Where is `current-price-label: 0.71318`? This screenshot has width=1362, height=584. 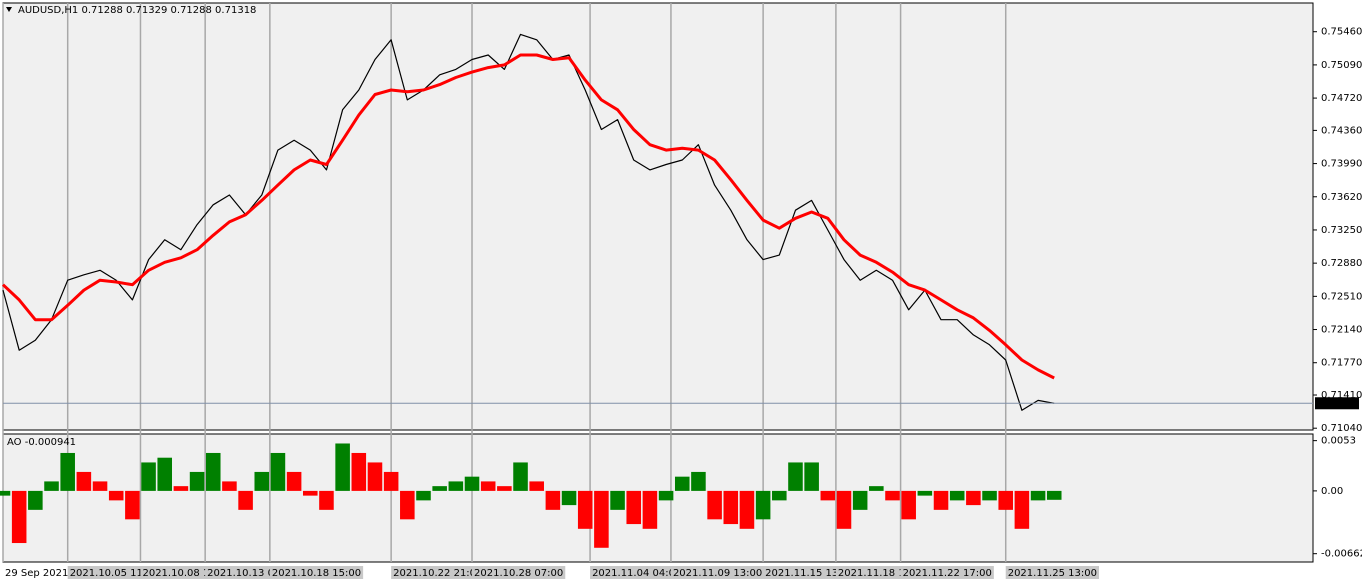 current-price-label: 0.71318 is located at coordinates (1337, 403).